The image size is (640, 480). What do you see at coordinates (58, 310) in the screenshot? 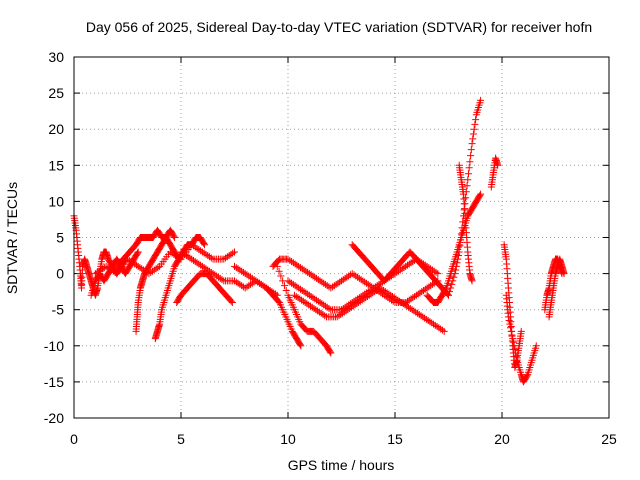
I see `y-tick-label: -5` at bounding box center [58, 310].